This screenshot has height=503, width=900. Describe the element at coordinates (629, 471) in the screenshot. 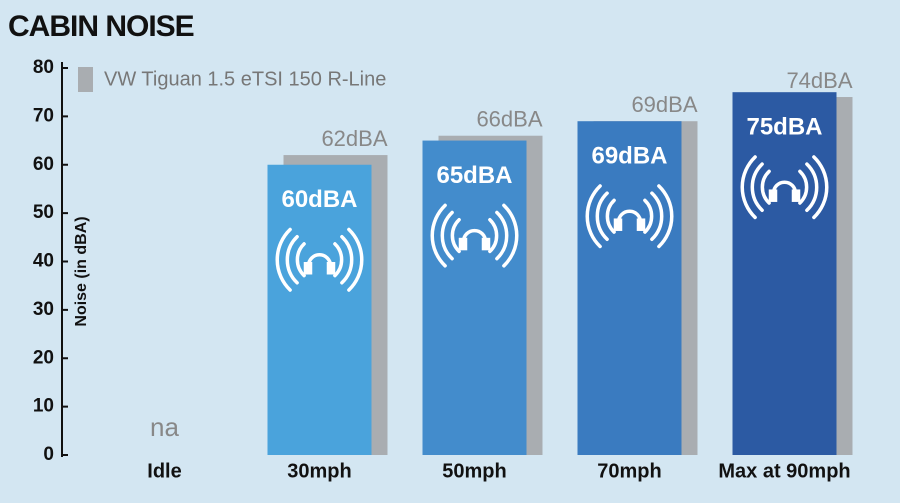

I see `x-tick-label: 70mph` at that location.